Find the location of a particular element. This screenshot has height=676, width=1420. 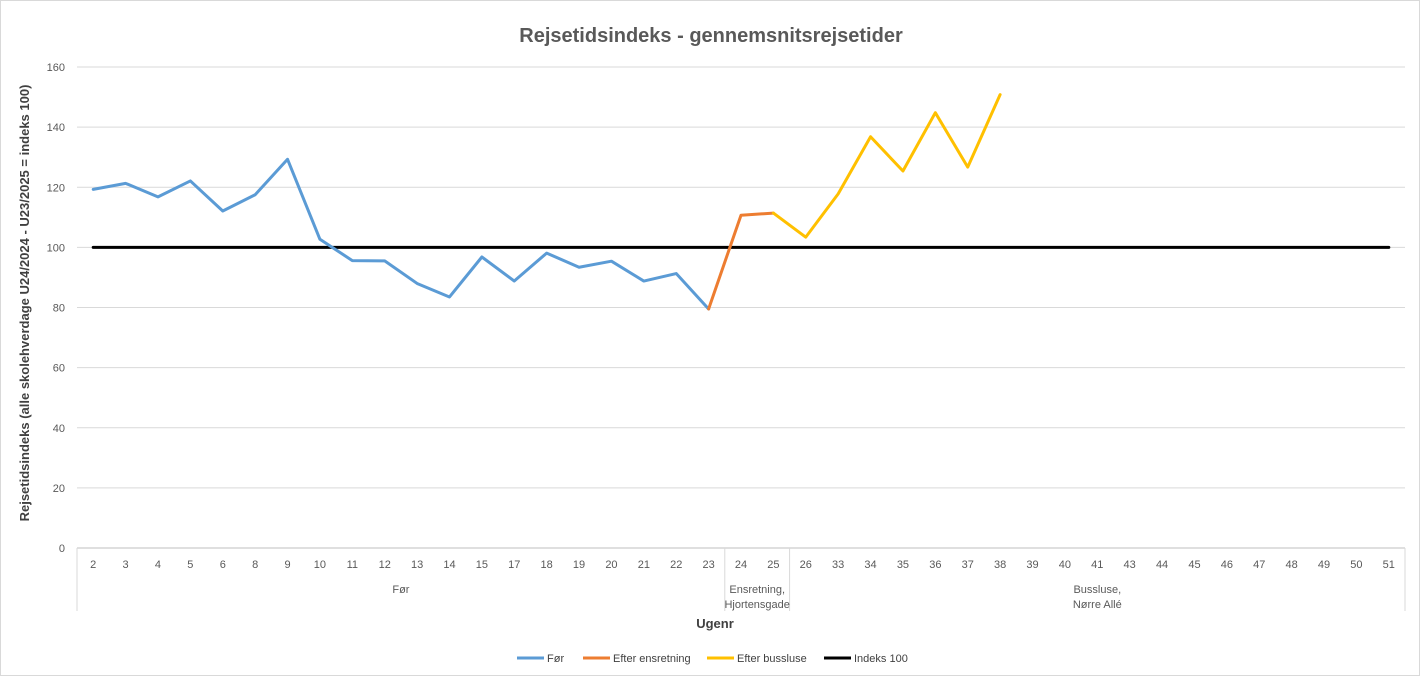

x-tick-label: 35 is located at coordinates (903, 565).